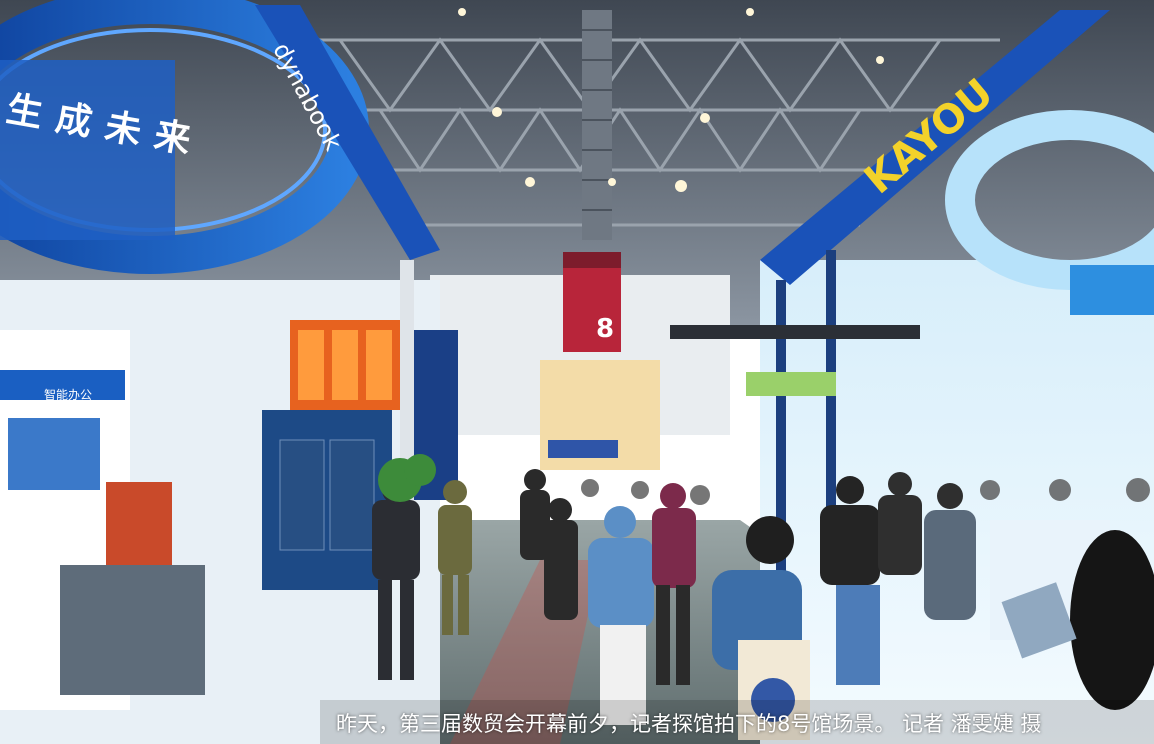  What do you see at coordinates (795, 332) in the screenshot?
I see `right-light-rig` at bounding box center [795, 332].